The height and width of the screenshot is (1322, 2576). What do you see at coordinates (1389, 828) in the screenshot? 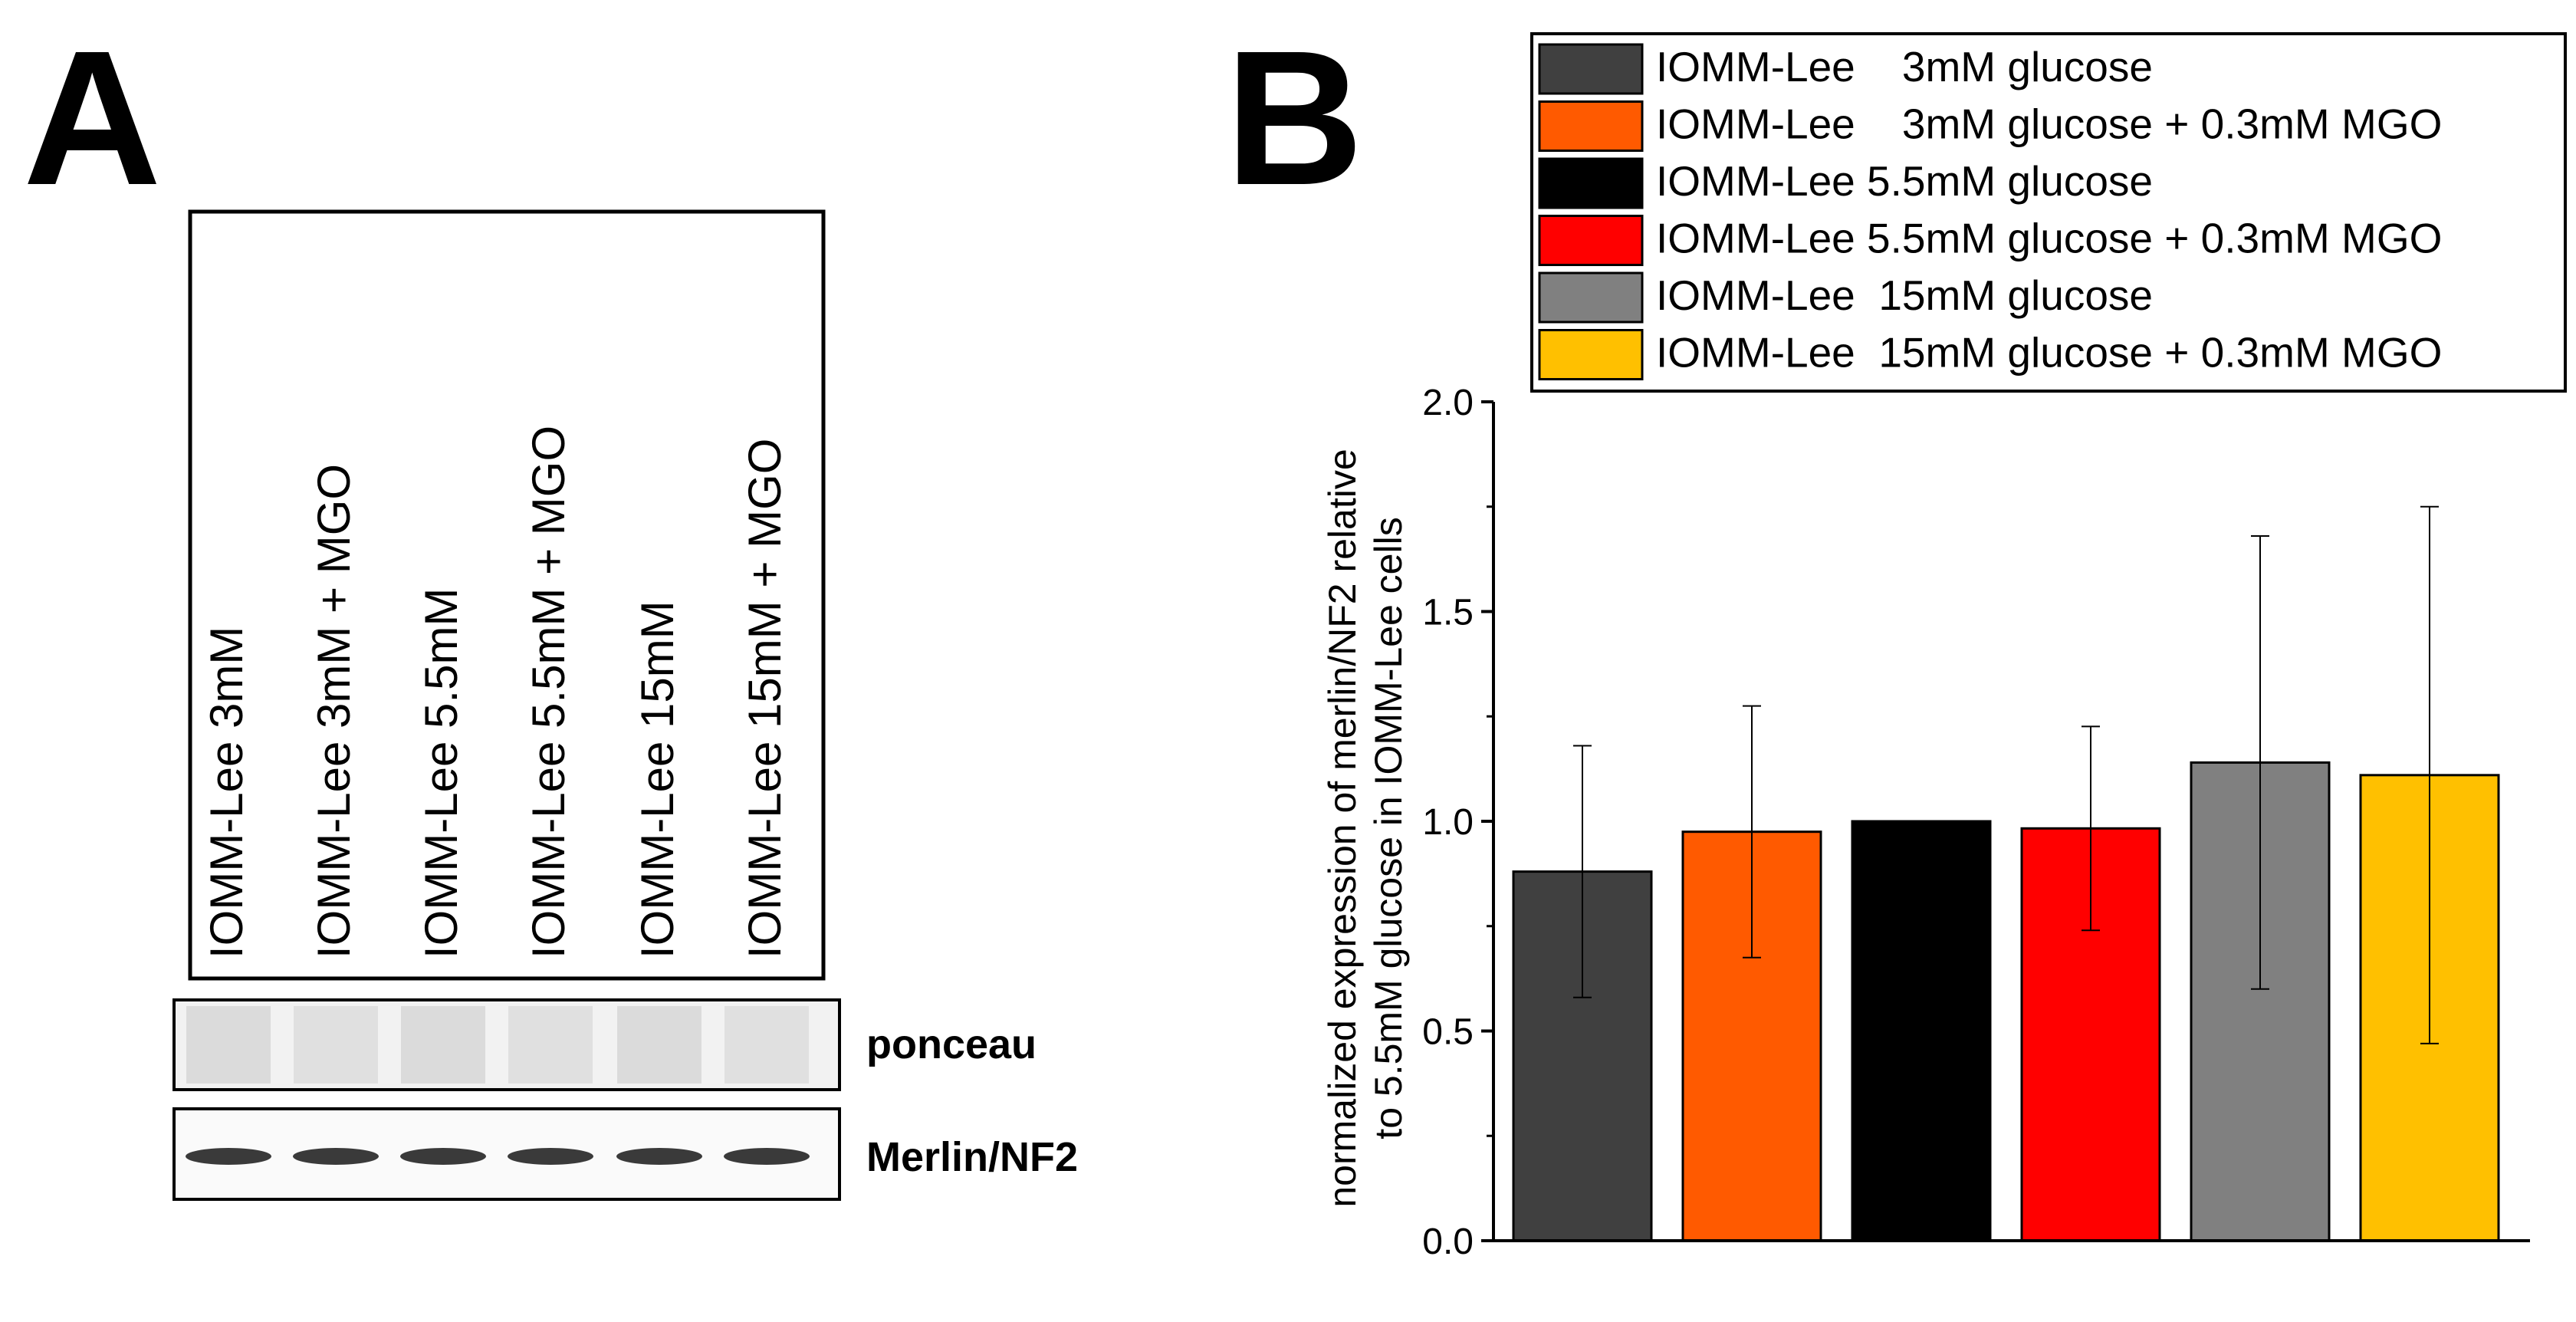
I see `y-axis-title-line-2: to 5.5mM glucose in IOMM-Lee cells` at bounding box center [1389, 828].